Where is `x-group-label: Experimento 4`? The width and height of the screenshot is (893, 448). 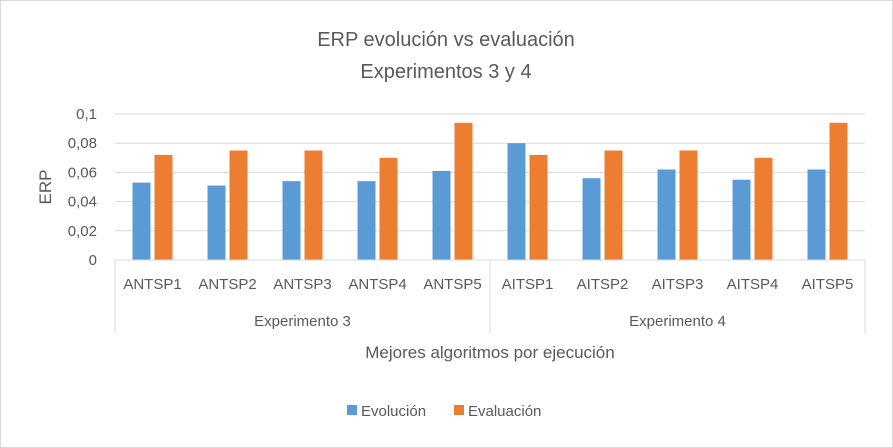
x-group-label: Experimento 4 is located at coordinates (677, 321).